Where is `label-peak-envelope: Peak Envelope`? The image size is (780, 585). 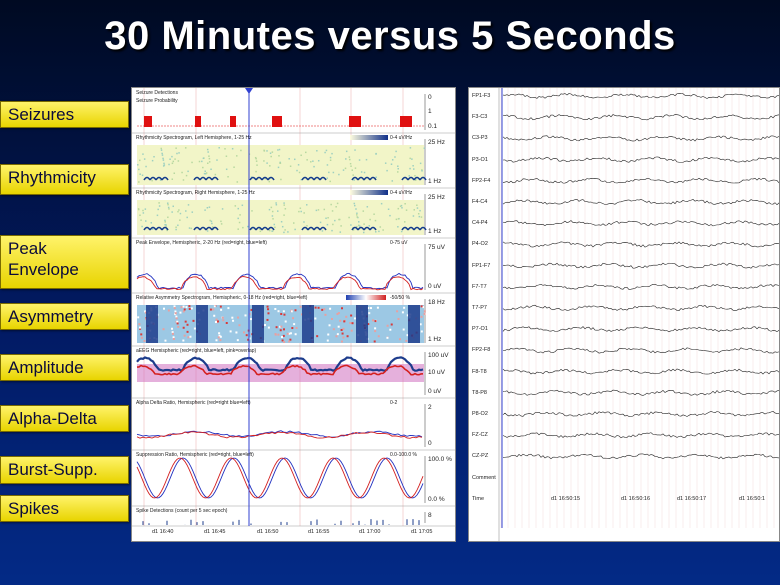
label-peak-envelope: Peak Envelope is located at coordinates (64, 262).